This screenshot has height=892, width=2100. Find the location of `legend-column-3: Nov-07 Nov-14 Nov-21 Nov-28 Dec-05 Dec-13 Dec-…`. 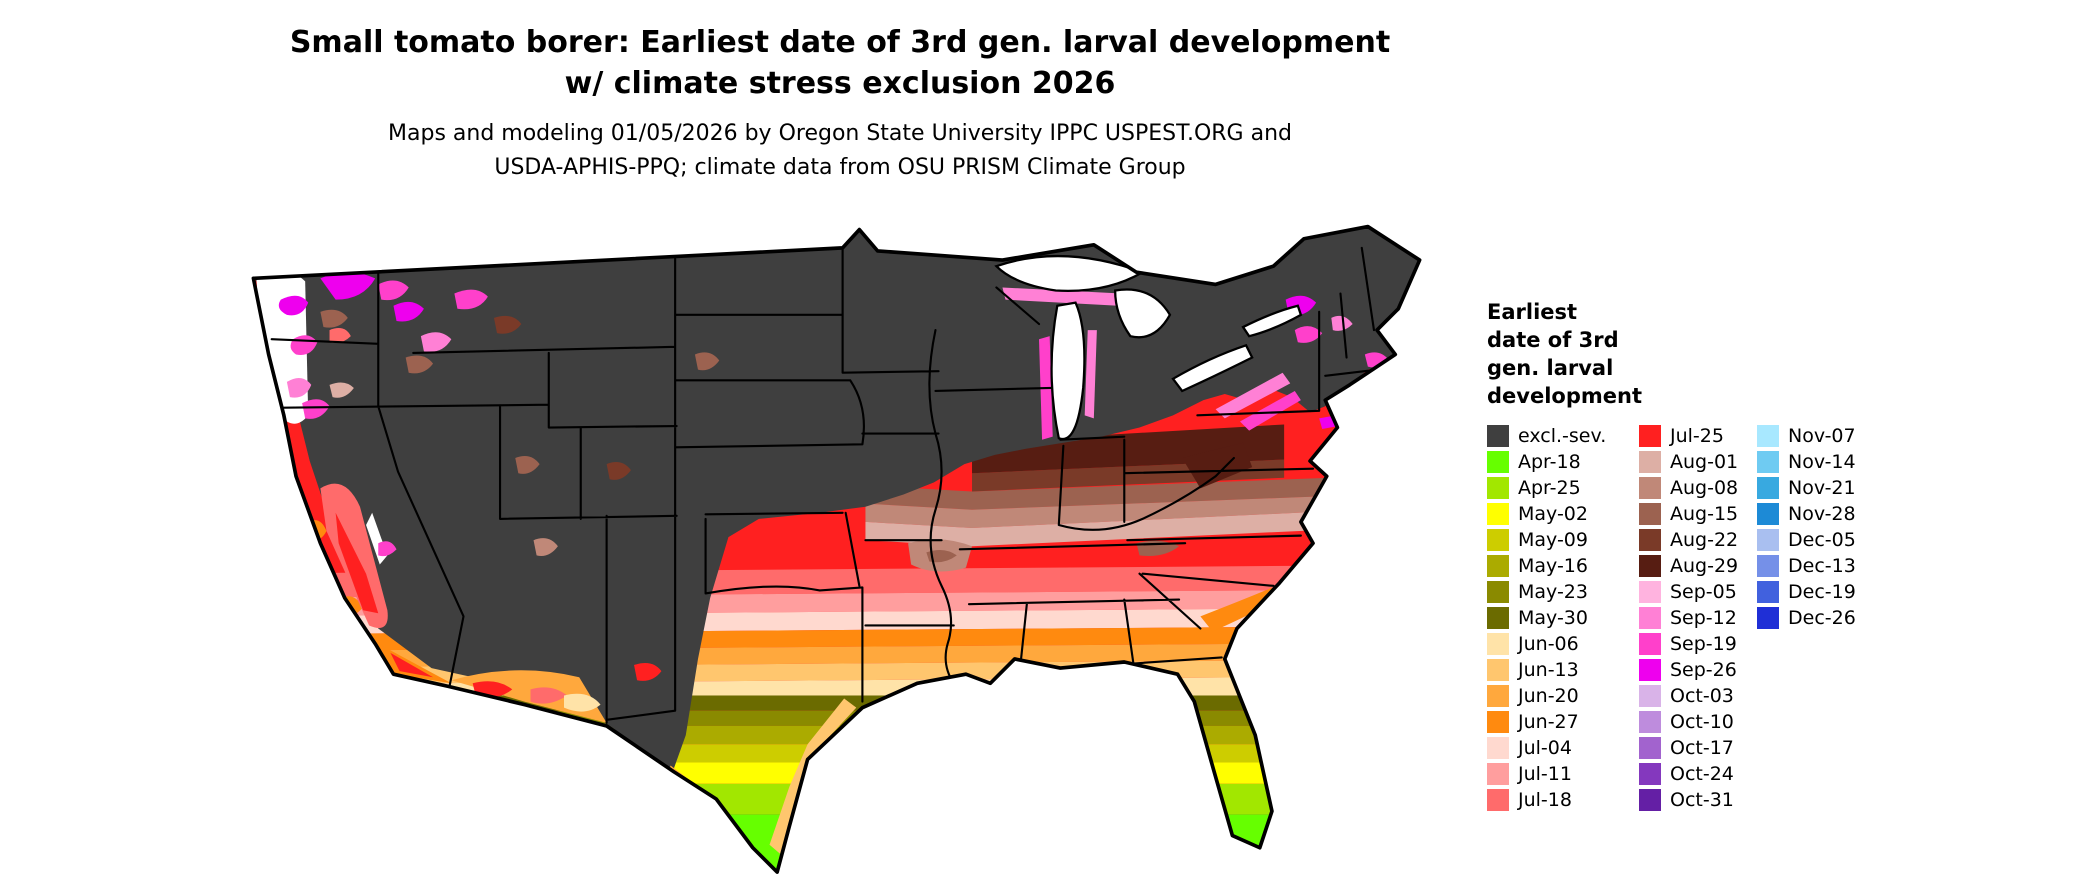

legend-column-3: Nov-07 Nov-14 Nov-21 Nov-28 Dec-05 Dec-13 Dec-… is located at coordinates (1822, 618).